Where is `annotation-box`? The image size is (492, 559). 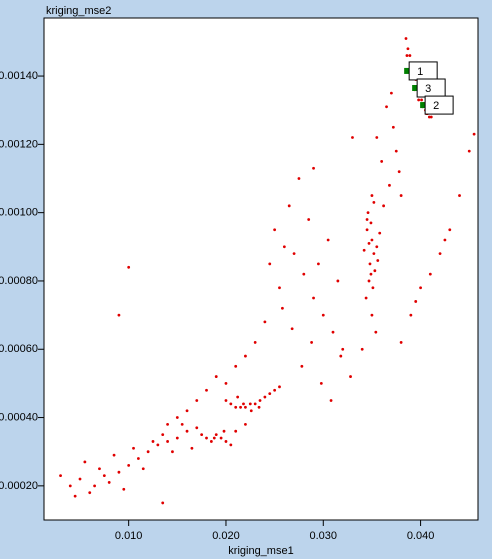 annotation-box is located at coordinates (439, 105).